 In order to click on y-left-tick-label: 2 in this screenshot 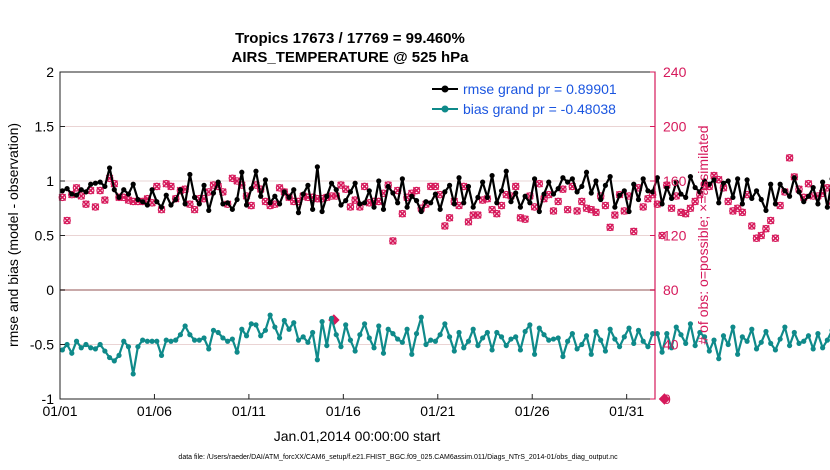, I will do `click(50, 72)`.